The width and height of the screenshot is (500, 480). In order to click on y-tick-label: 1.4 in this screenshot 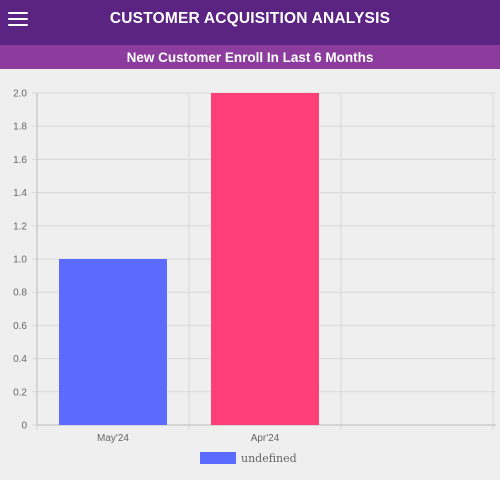, I will do `click(20, 193)`.